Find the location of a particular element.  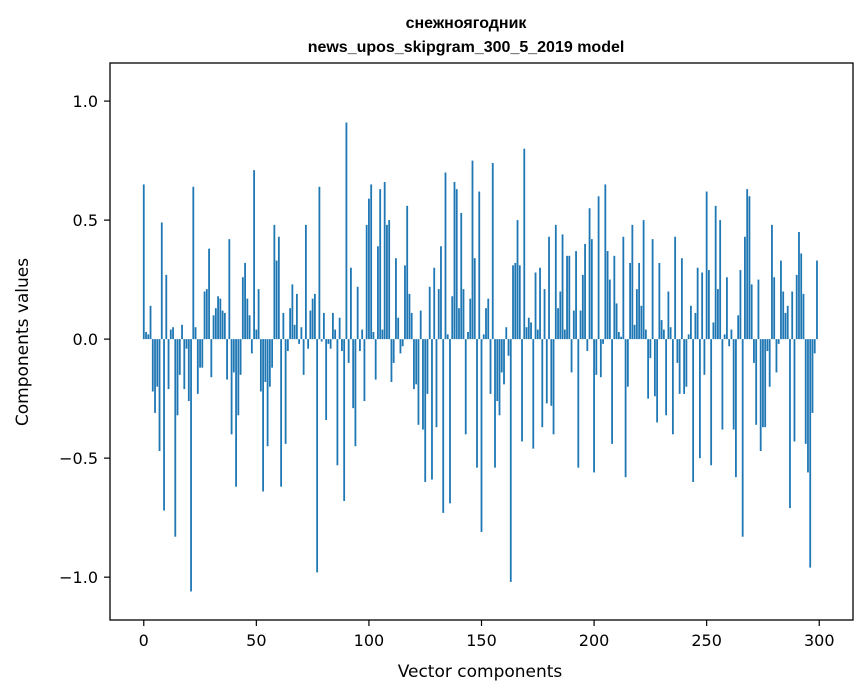

chart-title-line2: news_upos_skipgram_300_5_2019 model is located at coordinates (466, 47).